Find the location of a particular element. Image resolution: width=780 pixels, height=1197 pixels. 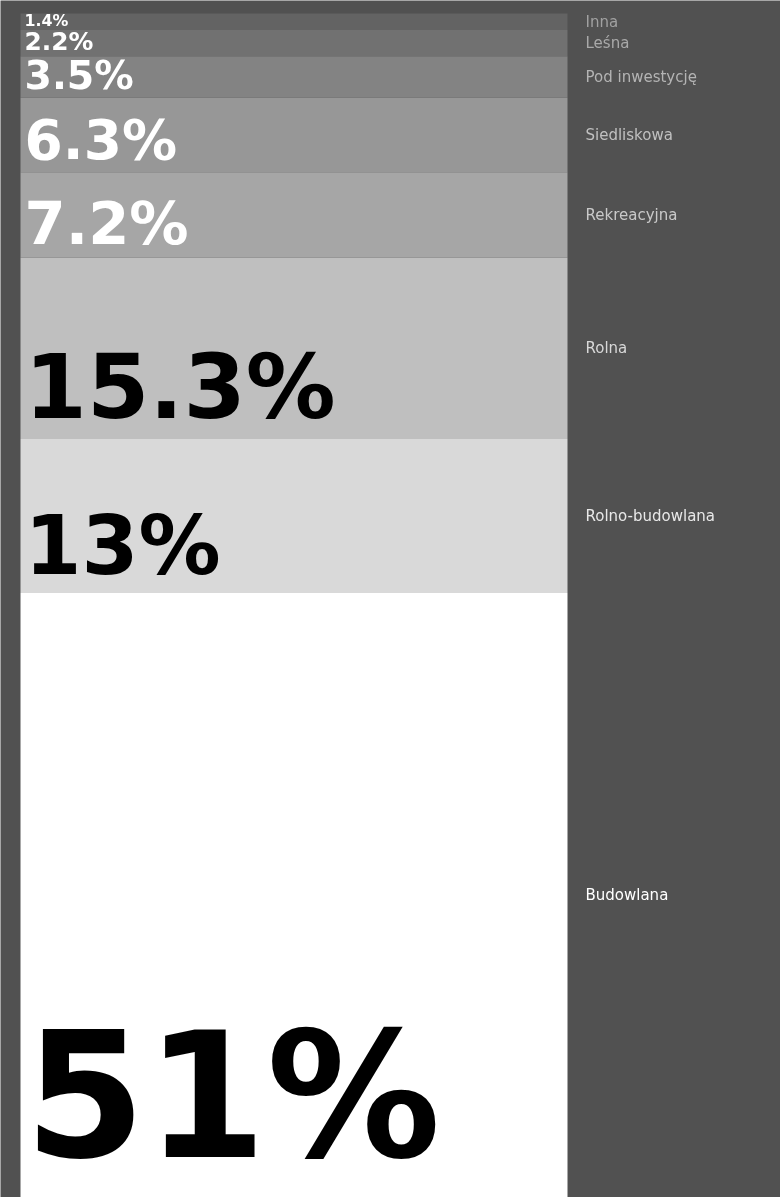

data-label: 6.3% is located at coordinates (101, 140).